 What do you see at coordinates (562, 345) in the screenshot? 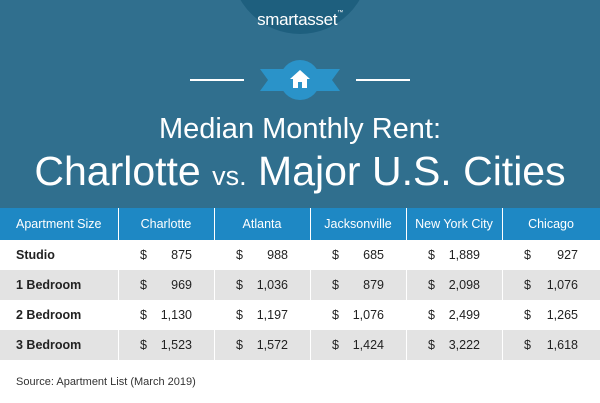
I see `rent-value: 1,618` at bounding box center [562, 345].